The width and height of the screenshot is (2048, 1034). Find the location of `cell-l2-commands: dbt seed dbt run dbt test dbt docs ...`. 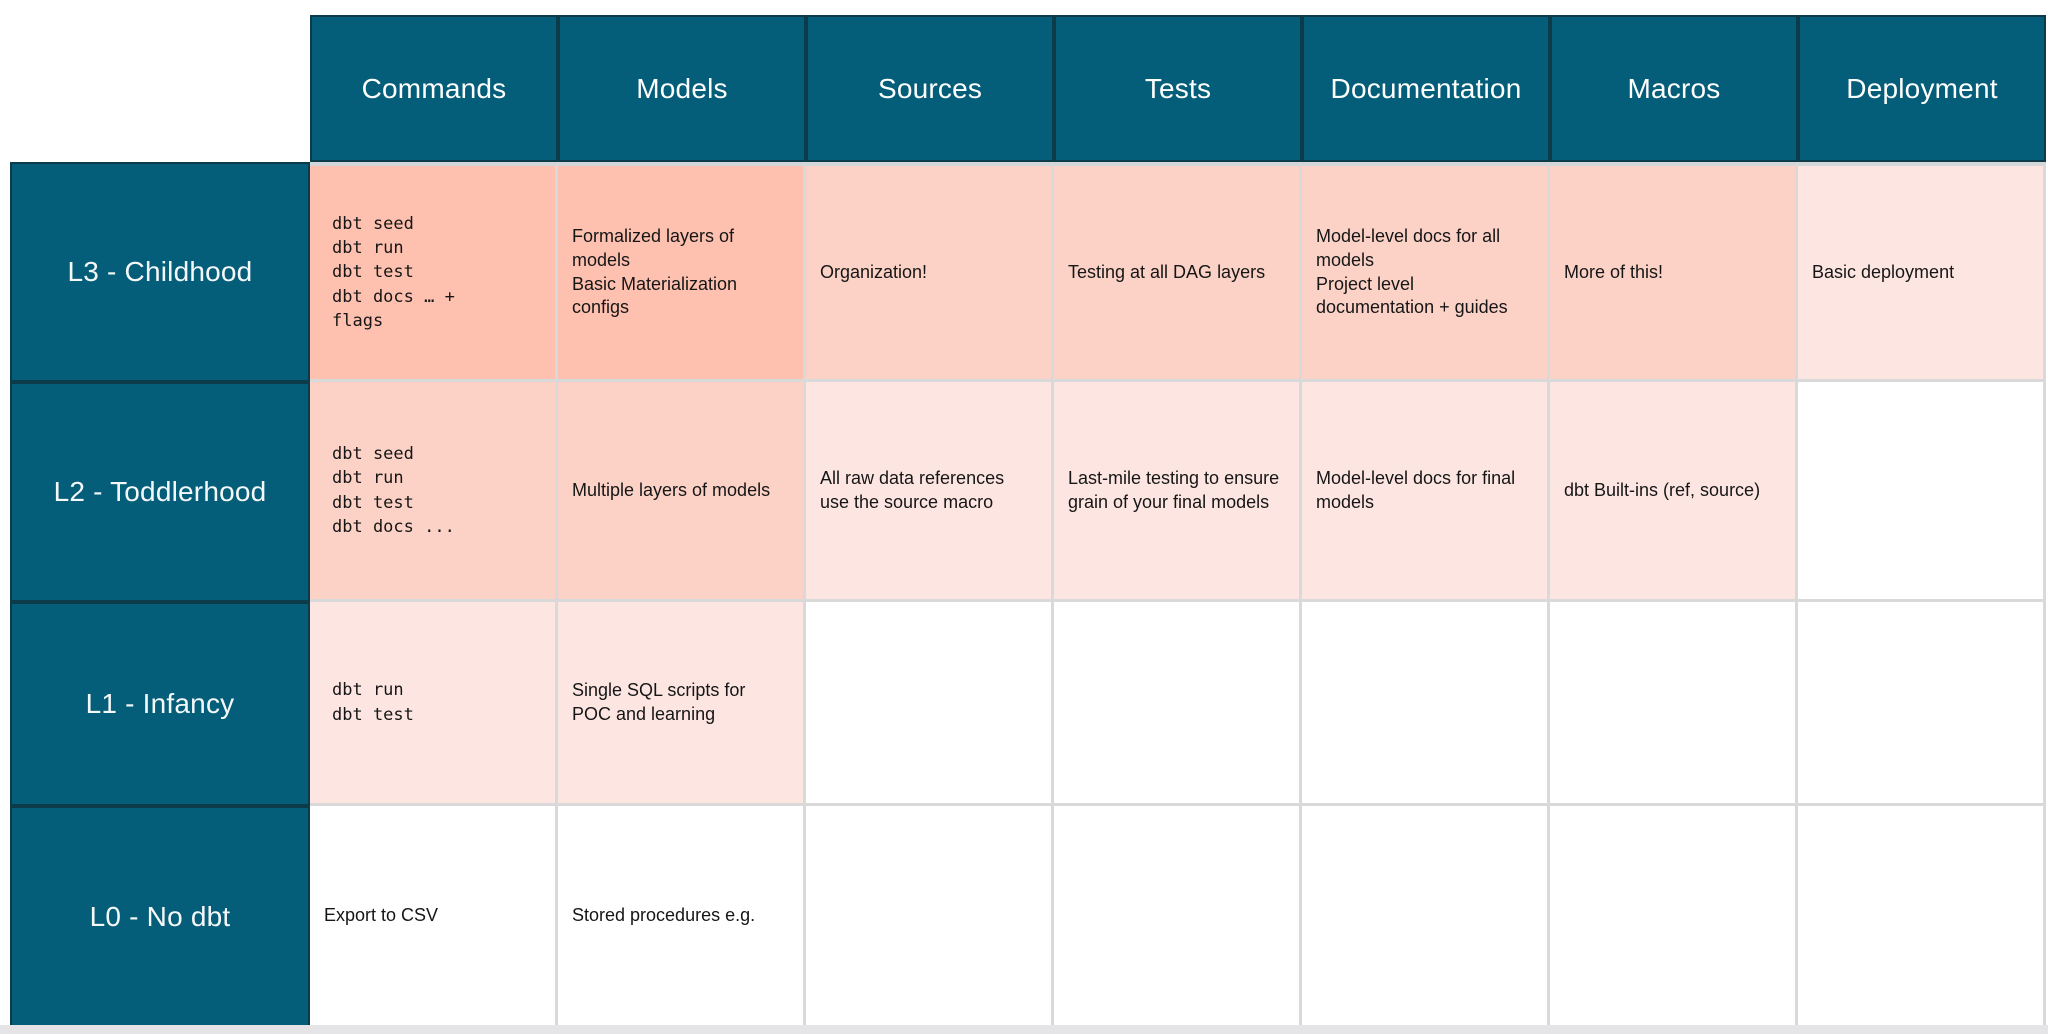

cell-l2-commands: dbt seed dbt run dbt test dbt docs ... is located at coordinates (434, 492).